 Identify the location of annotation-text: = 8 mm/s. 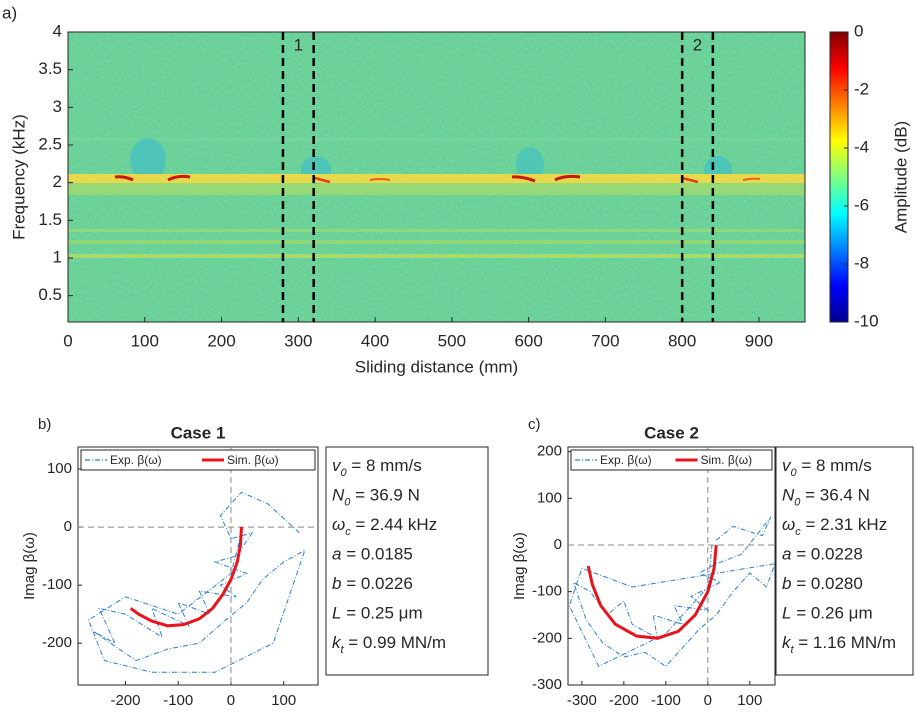
(384, 465).